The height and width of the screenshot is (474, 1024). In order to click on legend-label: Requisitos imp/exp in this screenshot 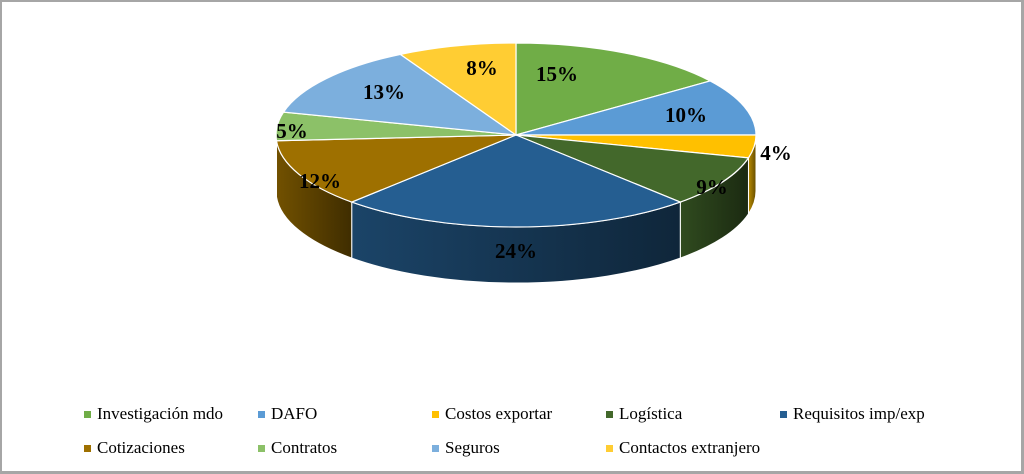, I will do `click(859, 413)`.